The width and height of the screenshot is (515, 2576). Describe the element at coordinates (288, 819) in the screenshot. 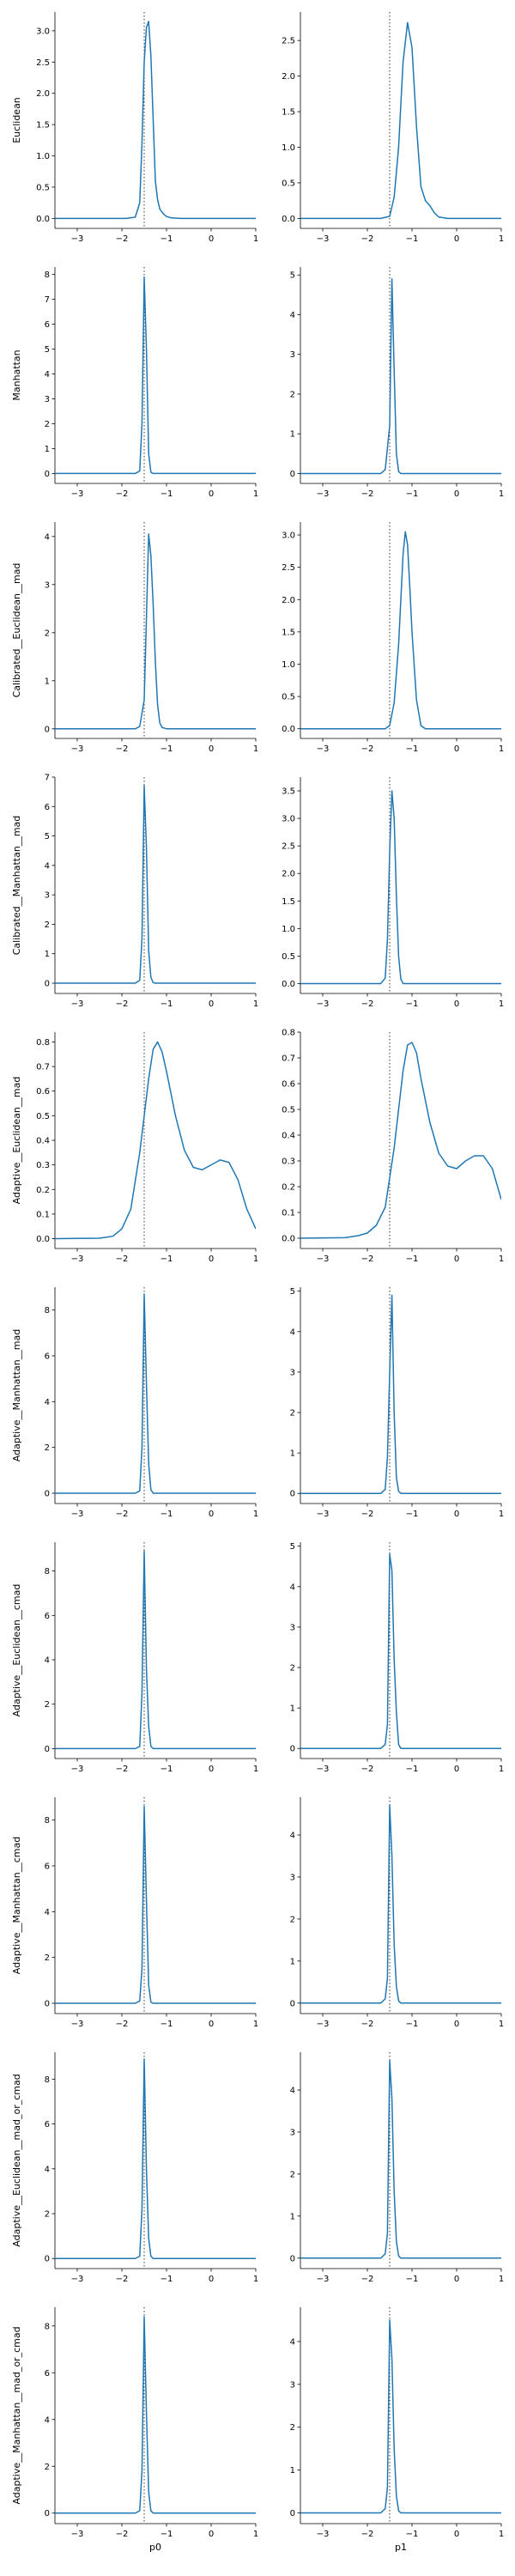

I see `y-tick-label: 3.0` at that location.